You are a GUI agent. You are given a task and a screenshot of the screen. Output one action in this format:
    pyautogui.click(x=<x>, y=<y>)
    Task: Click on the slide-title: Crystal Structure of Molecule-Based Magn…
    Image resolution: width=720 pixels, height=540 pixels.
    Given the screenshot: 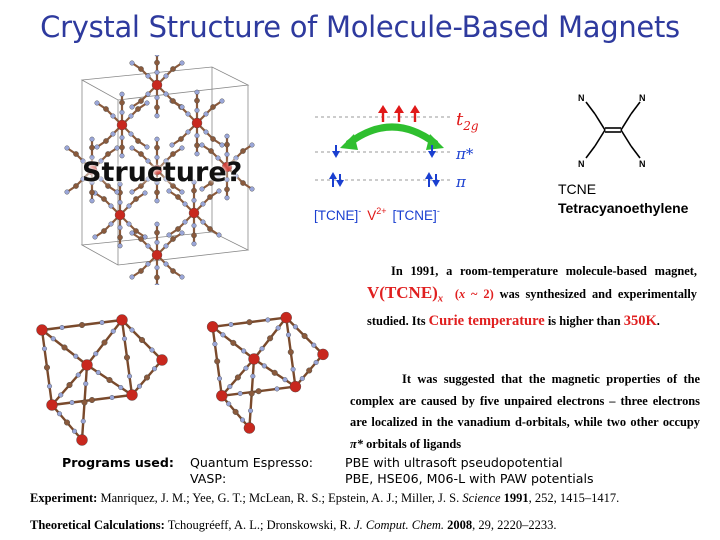 What is the action you would take?
    pyautogui.click(x=360, y=27)
    